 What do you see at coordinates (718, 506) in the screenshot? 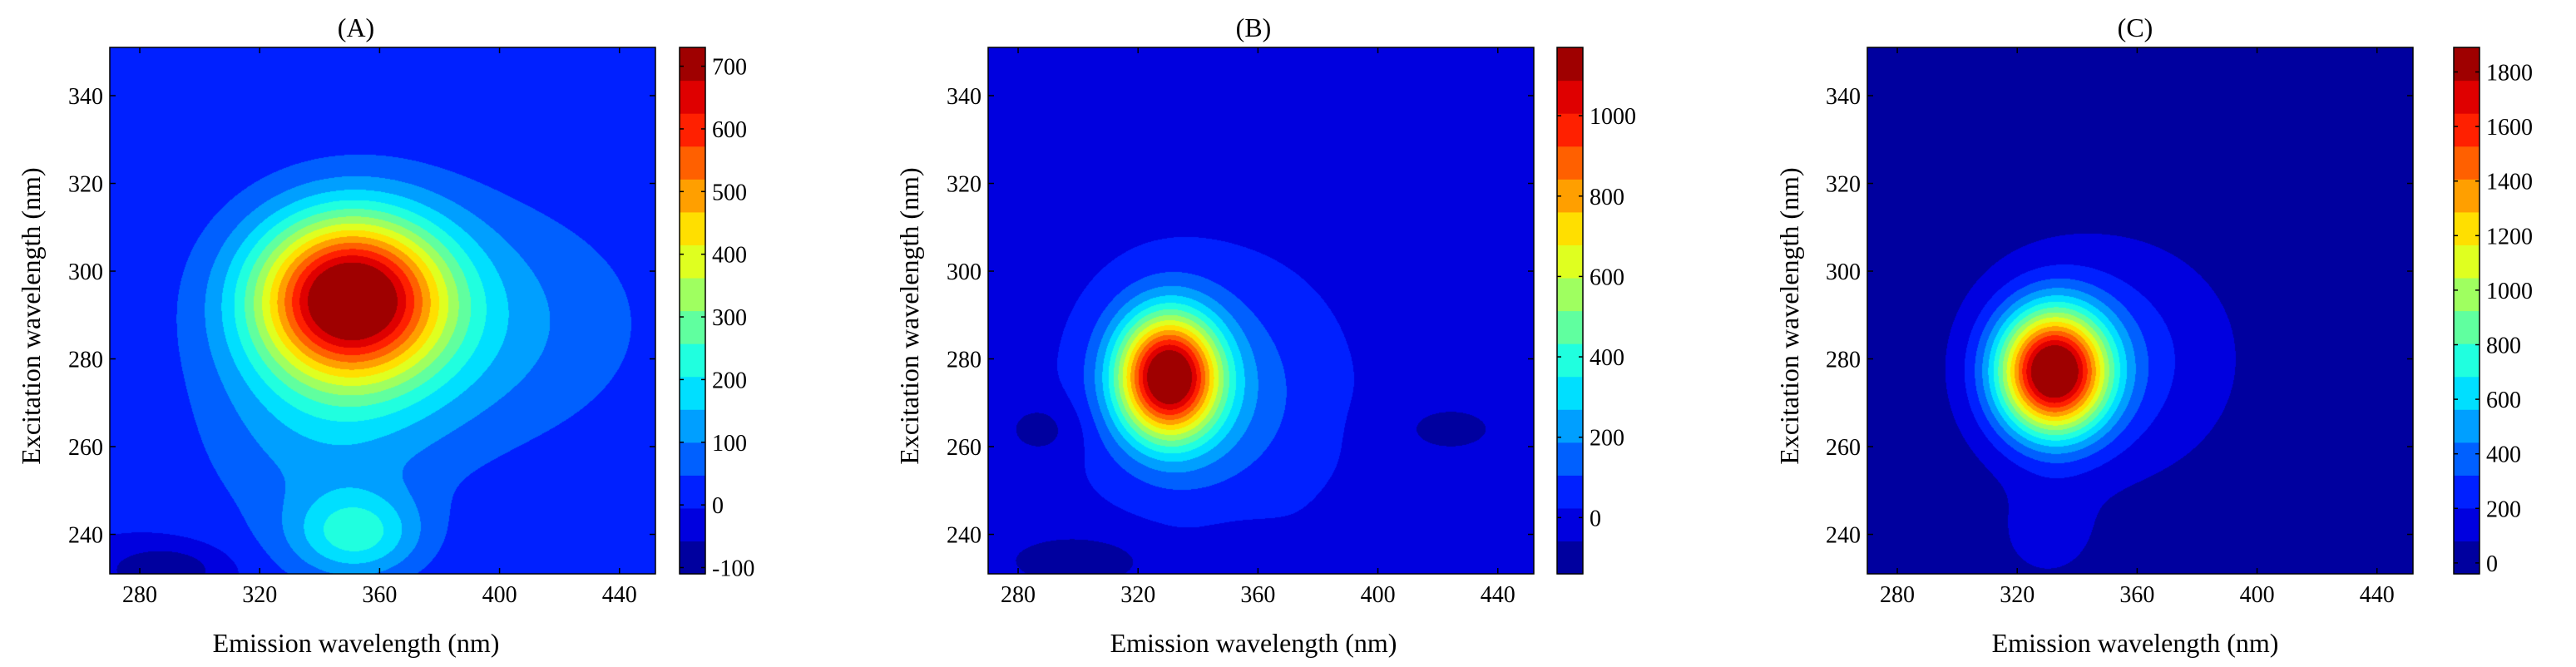
I see `colorbar-tick-label: 0` at bounding box center [718, 506].